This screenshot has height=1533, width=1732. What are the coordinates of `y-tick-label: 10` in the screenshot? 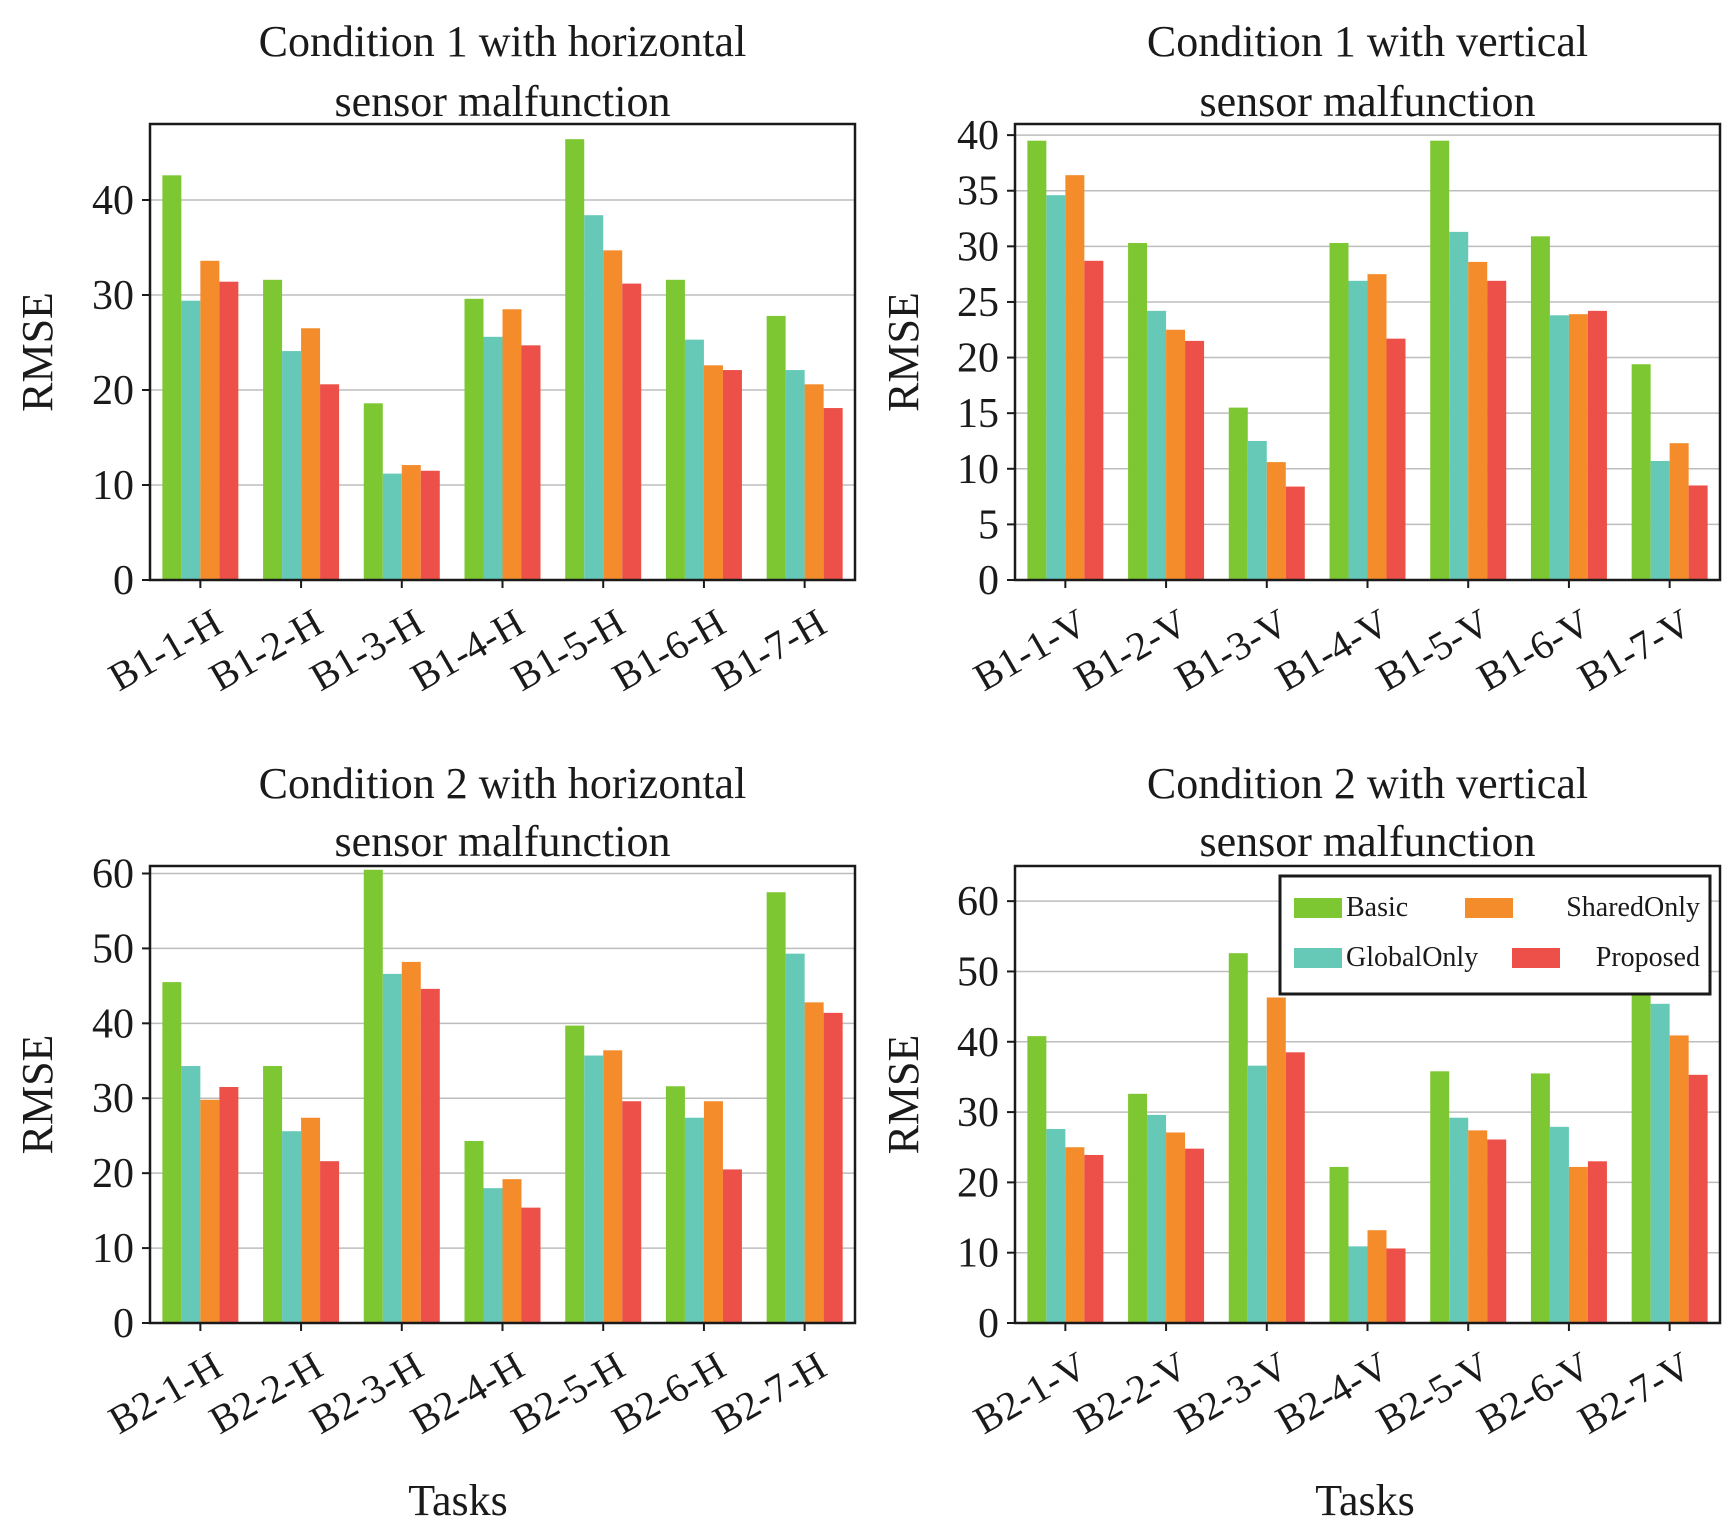 It's located at (978, 1254).